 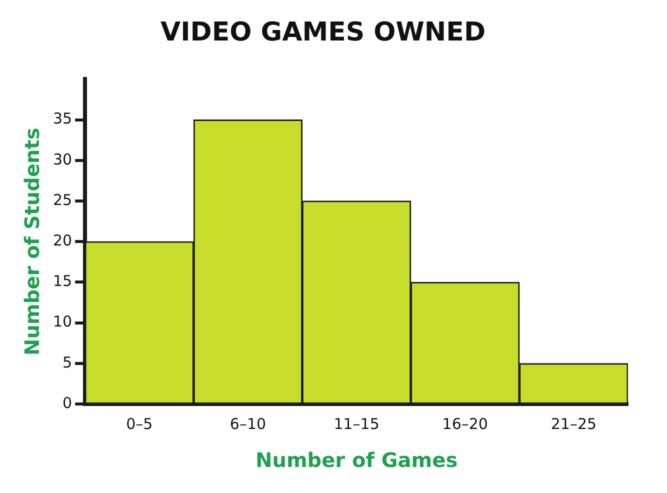 What do you see at coordinates (62, 159) in the screenshot?
I see `y-tick-label: 30` at bounding box center [62, 159].